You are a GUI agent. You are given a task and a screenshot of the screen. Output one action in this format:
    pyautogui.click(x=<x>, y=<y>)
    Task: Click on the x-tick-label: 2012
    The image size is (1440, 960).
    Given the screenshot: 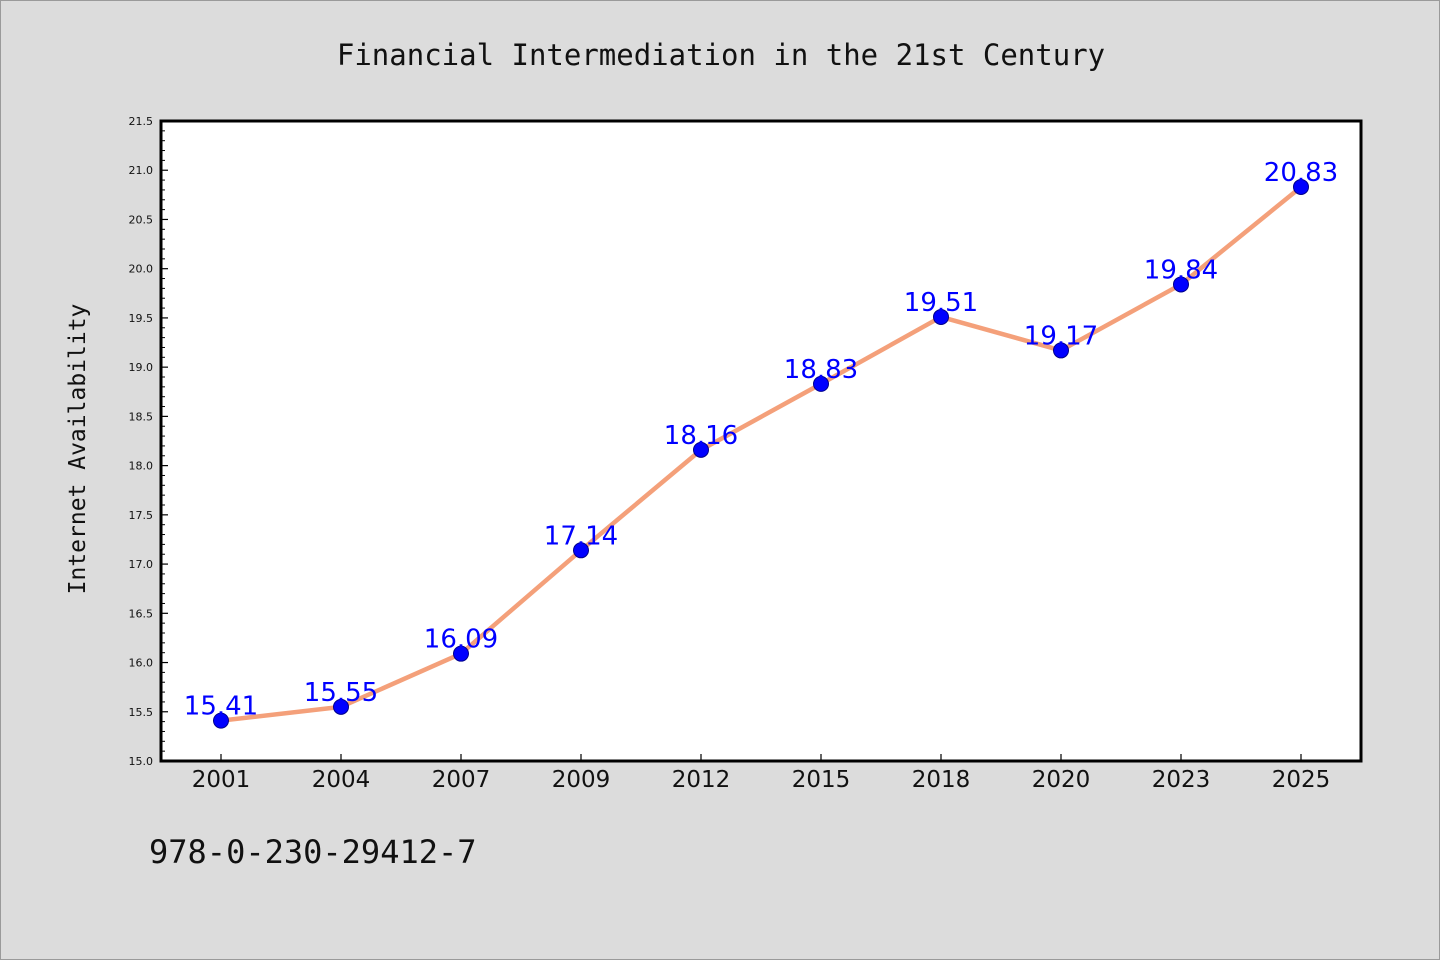 What is the action you would take?
    pyautogui.click(x=701, y=780)
    